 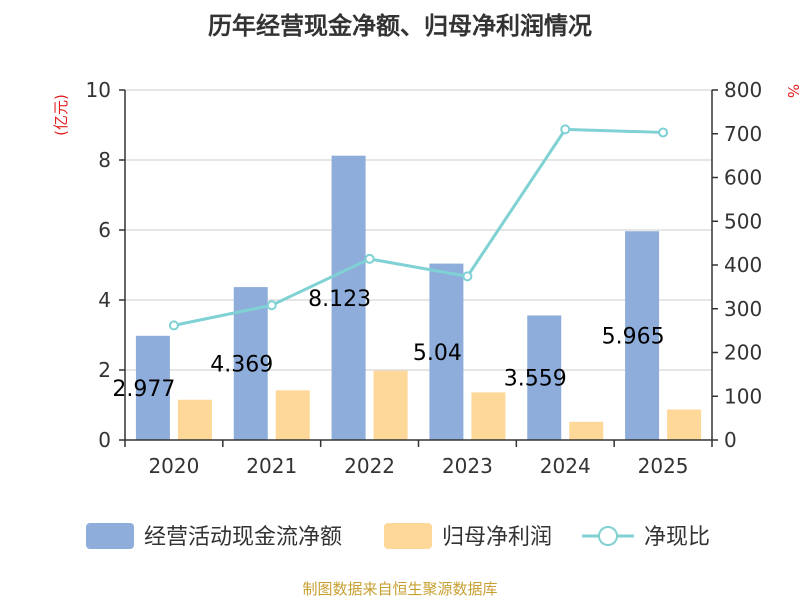 I want to click on legend-swatch-cashflow, so click(x=110, y=536).